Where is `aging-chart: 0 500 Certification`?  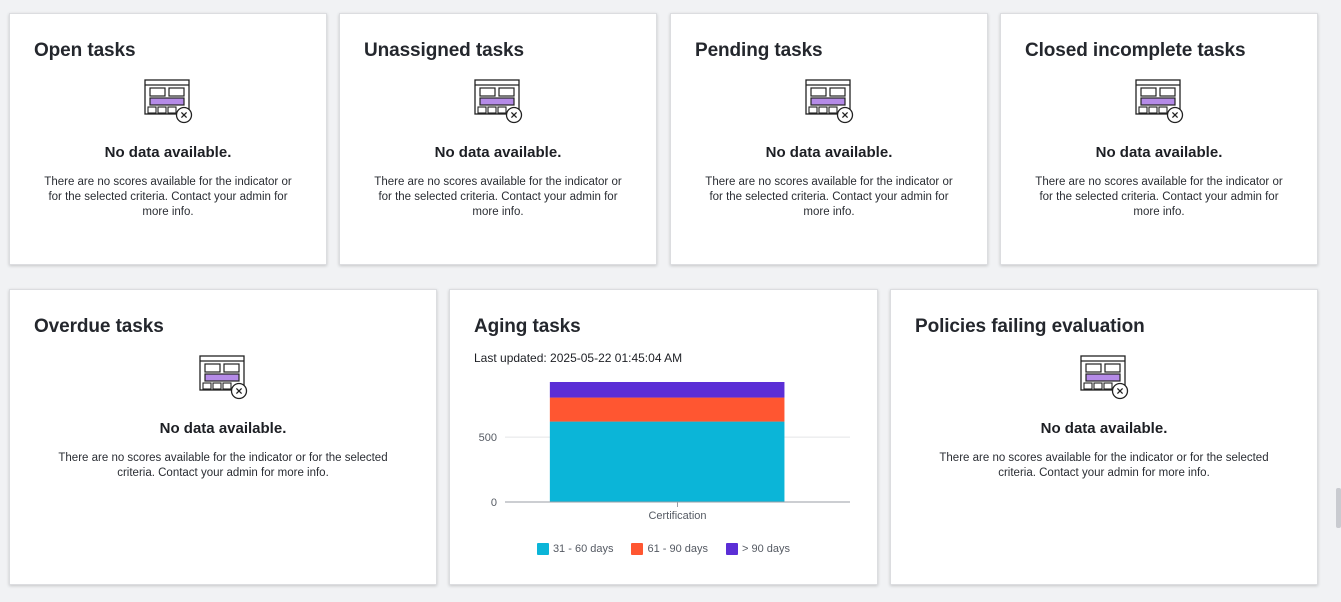 aging-chart: 0 500 Certification is located at coordinates (664, 452).